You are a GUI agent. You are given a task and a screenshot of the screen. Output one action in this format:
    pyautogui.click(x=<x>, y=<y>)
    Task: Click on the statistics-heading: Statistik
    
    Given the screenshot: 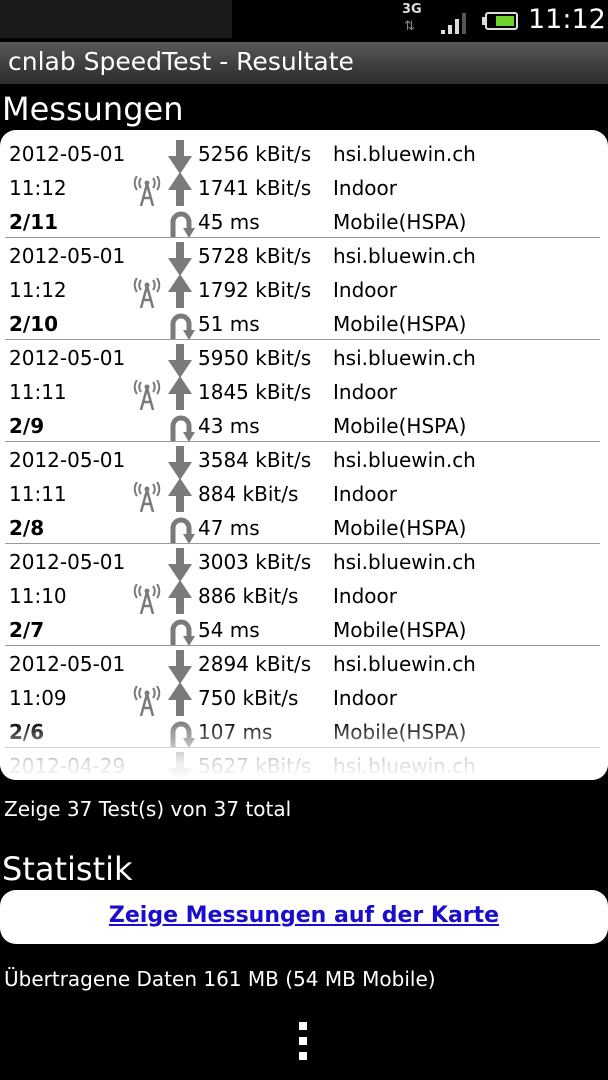 What is the action you would take?
    pyautogui.click(x=67, y=869)
    